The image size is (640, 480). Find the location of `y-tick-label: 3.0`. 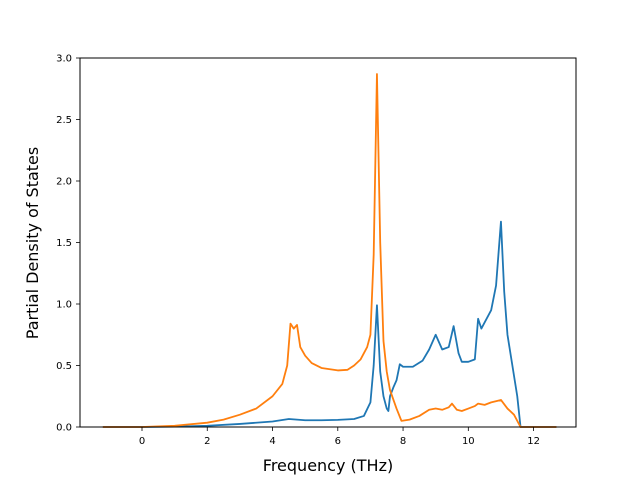

y-tick-label: 3.0 is located at coordinates (64, 59).